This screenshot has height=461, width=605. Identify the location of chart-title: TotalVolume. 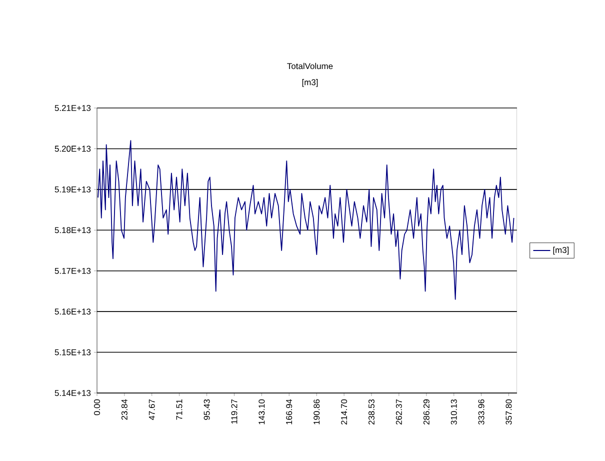
(310, 66).